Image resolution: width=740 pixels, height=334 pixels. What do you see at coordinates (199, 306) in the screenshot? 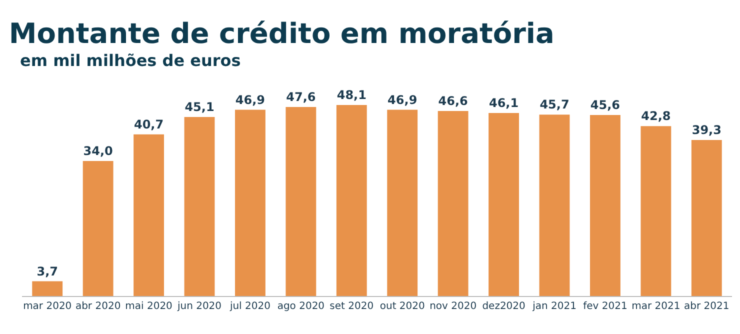
I see `x-tick-label: jun 2020` at bounding box center [199, 306].